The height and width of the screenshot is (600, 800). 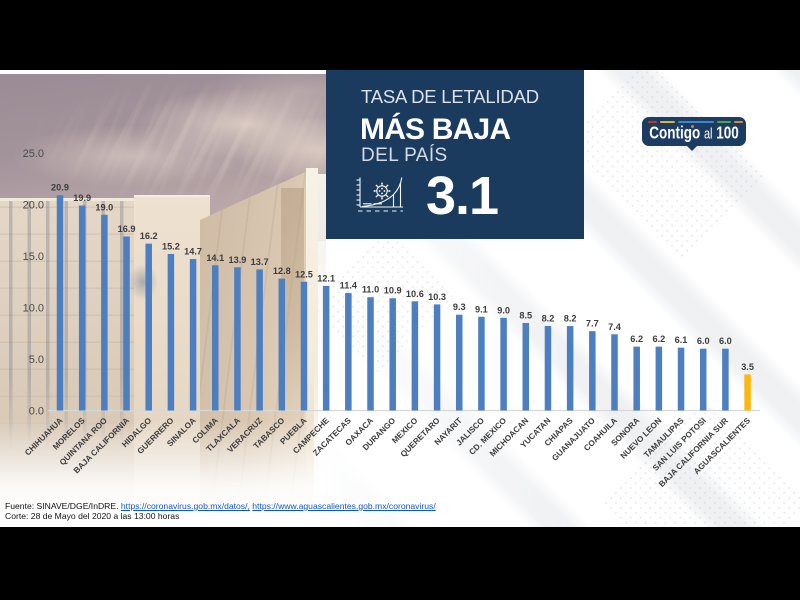 I want to click on svg-text: 11.4, so click(x=349, y=286).